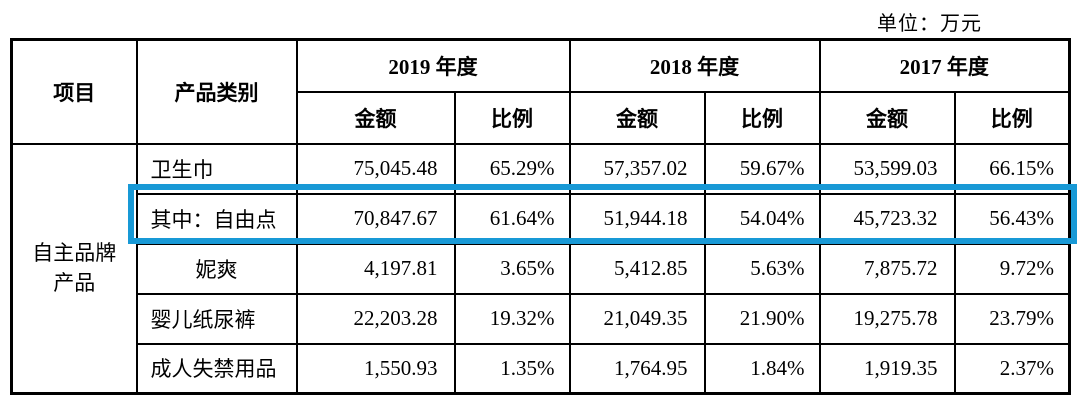  What do you see at coordinates (74, 91) in the screenshot?
I see `header-item: 项目` at bounding box center [74, 91].